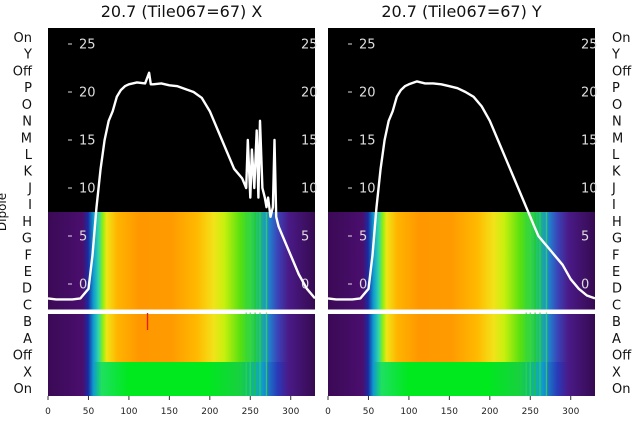 This screenshot has height=444, width=640. I want to click on y-axis-label: Dipole, so click(4, 212).